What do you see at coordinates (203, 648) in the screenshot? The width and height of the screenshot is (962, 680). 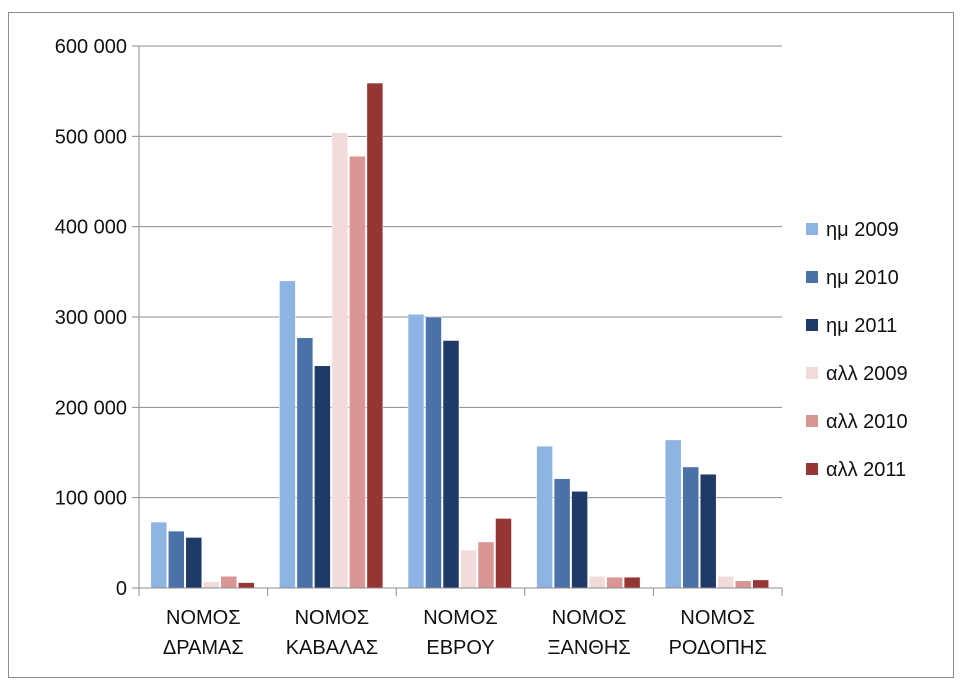 I see `x-category-label: ΔΡΑΜΑΣ` at bounding box center [203, 648].